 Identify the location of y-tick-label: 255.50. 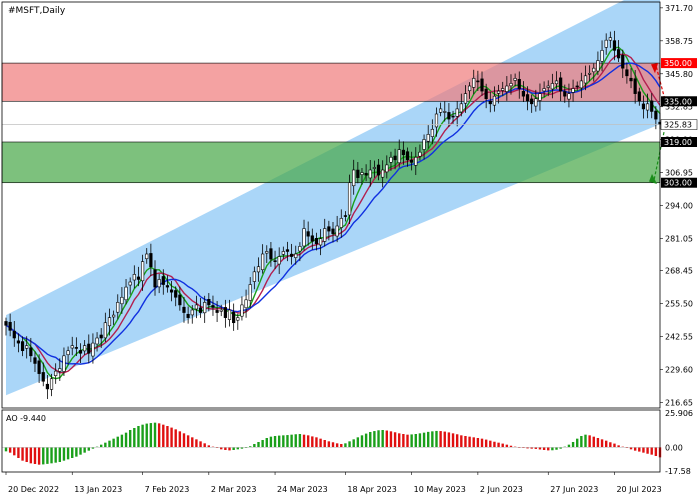
(679, 304).